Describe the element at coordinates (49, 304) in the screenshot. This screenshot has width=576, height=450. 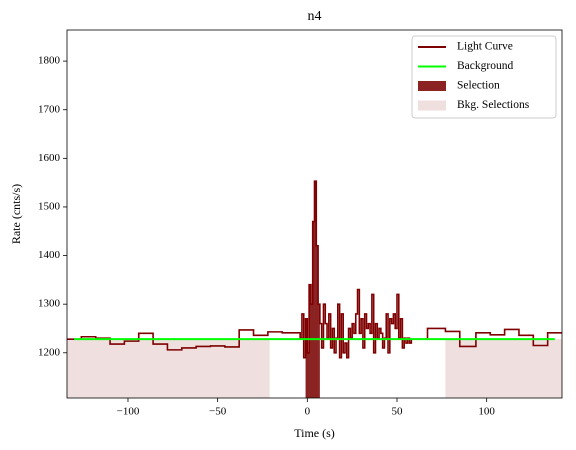
I see `y-tick-label: 1300` at that location.